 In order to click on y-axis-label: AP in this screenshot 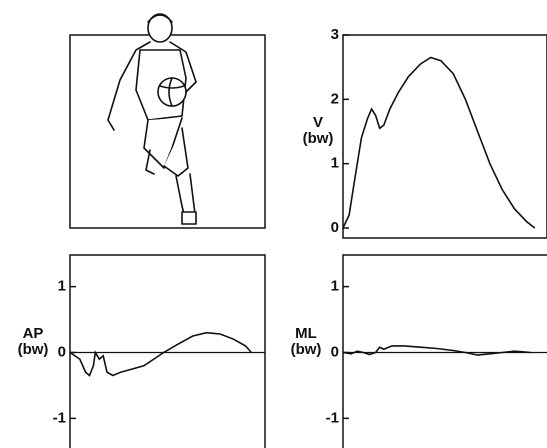, I will do `click(33, 333)`.